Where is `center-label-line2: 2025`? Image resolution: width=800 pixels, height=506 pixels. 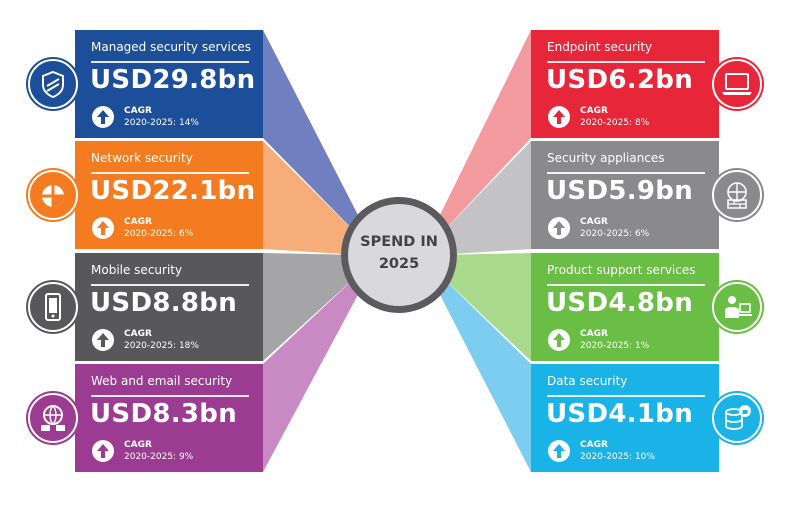 center-label-line2: 2025 is located at coordinates (399, 264).